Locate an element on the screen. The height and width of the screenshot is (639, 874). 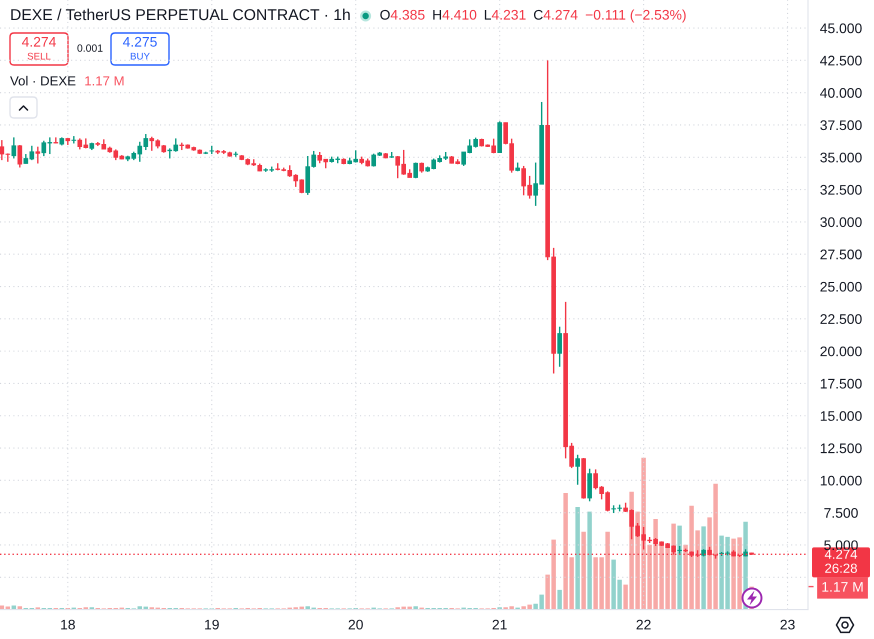
y-tick-label: 45.000 is located at coordinates (841, 28).